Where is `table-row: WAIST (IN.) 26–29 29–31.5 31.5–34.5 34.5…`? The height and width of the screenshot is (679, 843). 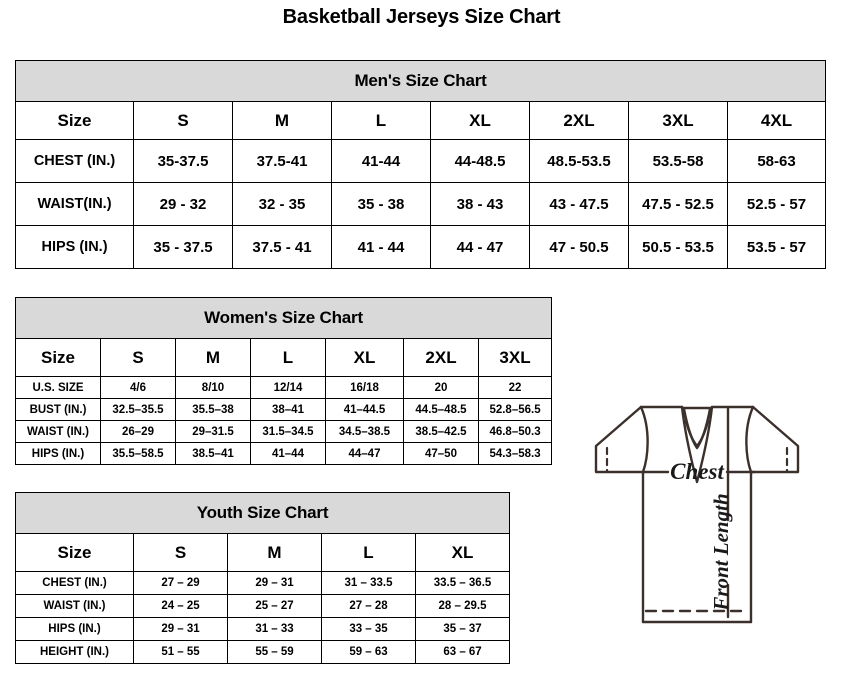
table-row: WAIST (IN.) 26–29 29–31.5 31.5–34.5 34.5… is located at coordinates (284, 431).